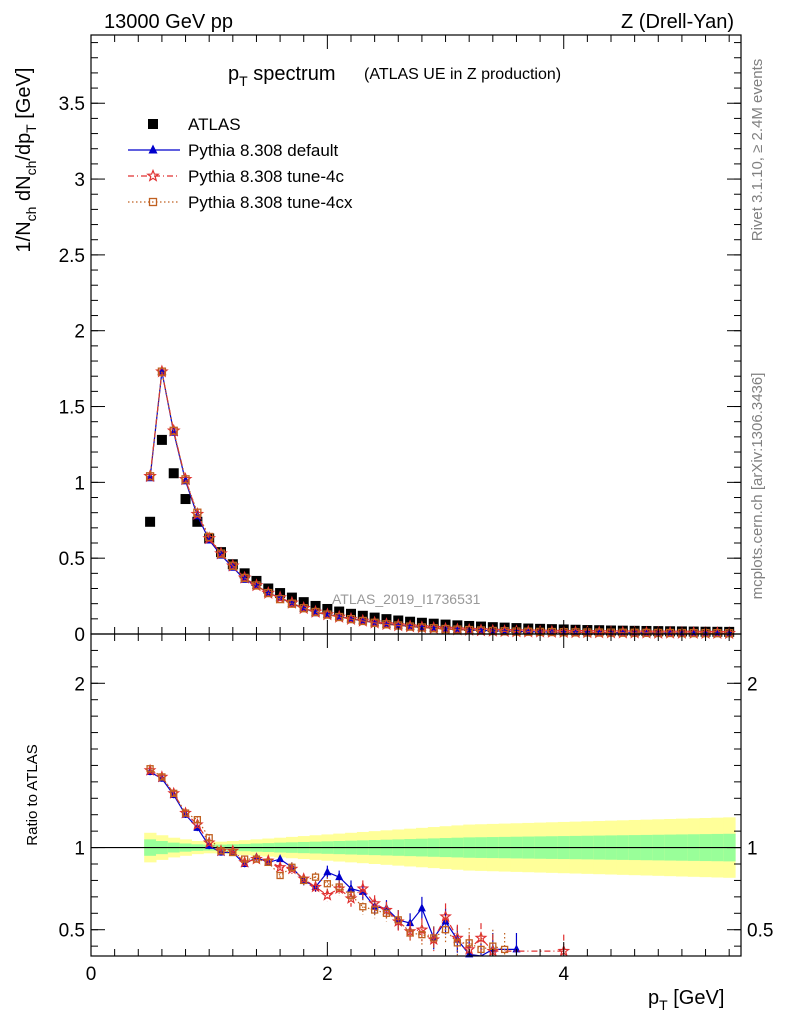 The width and height of the screenshot is (786, 1024). Describe the element at coordinates (72, 559) in the screenshot. I see `ytick-label: 0.5` at that location.